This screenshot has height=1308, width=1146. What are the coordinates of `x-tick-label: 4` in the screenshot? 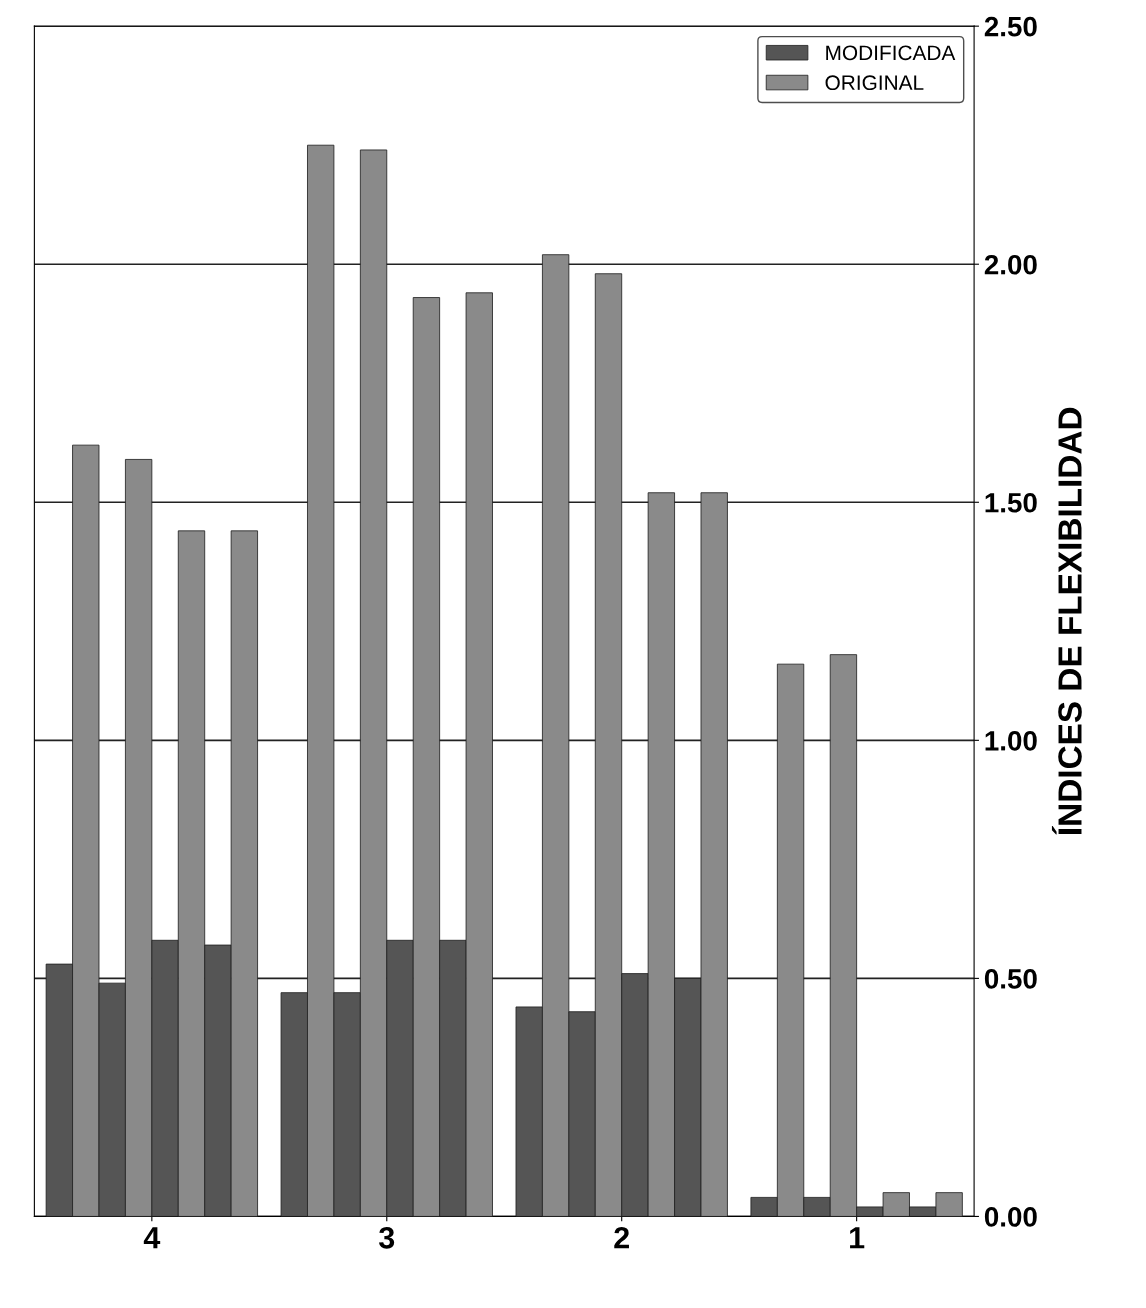 It's located at (152, 1238).